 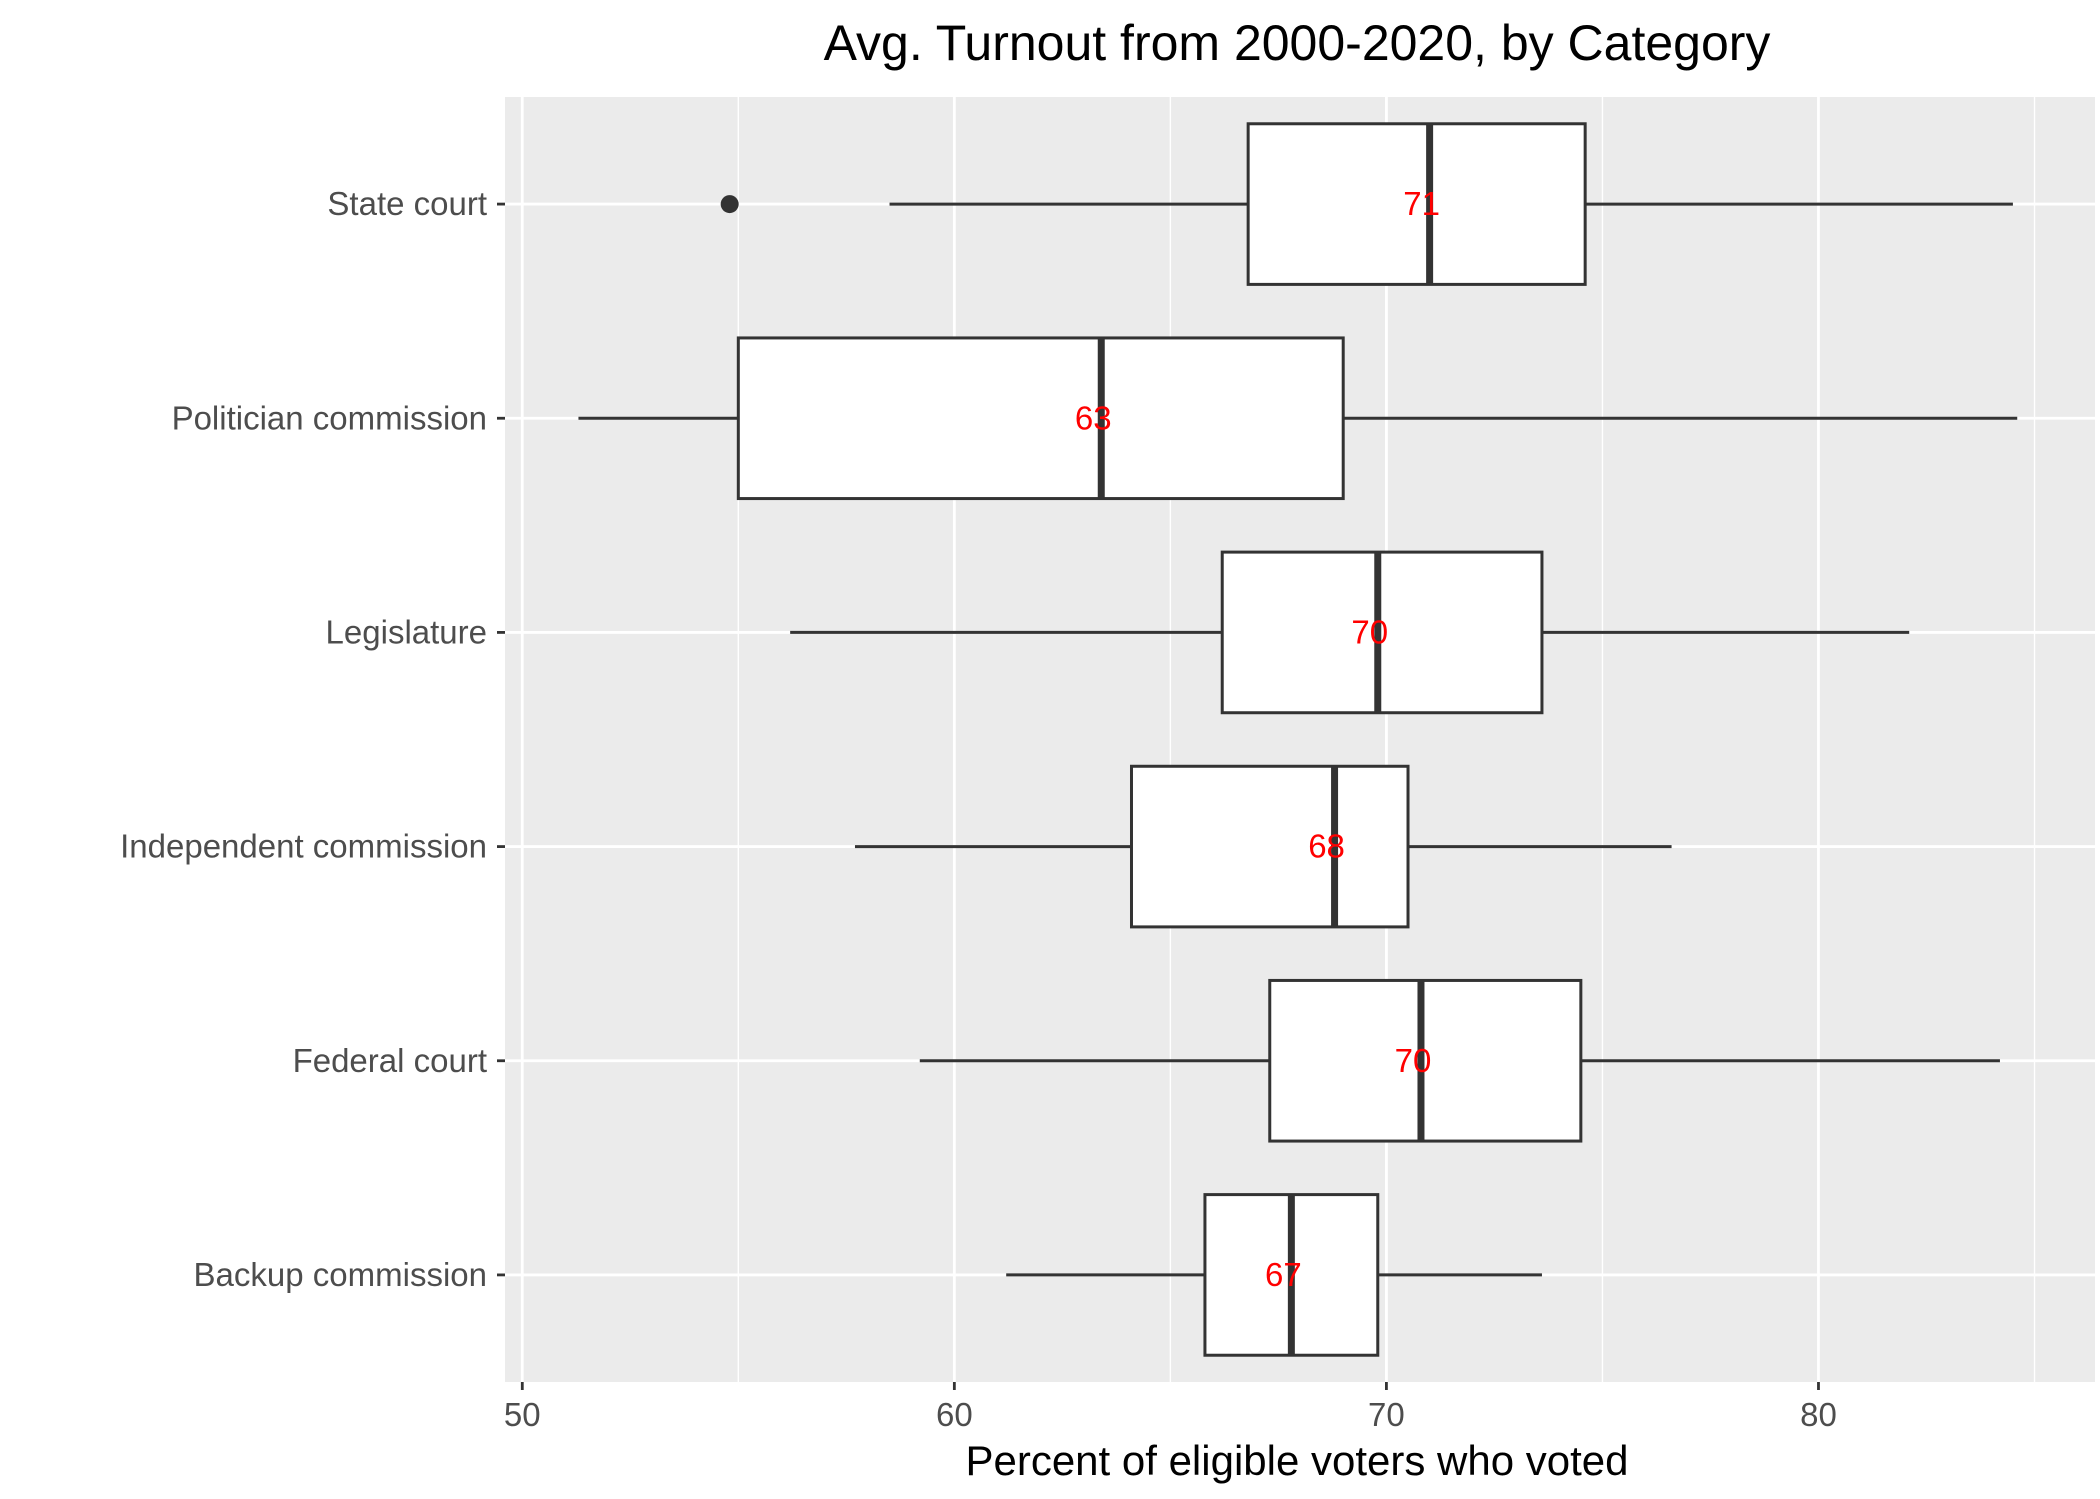 What do you see at coordinates (407, 203) in the screenshot?
I see `y-tick-label: State court` at bounding box center [407, 203].